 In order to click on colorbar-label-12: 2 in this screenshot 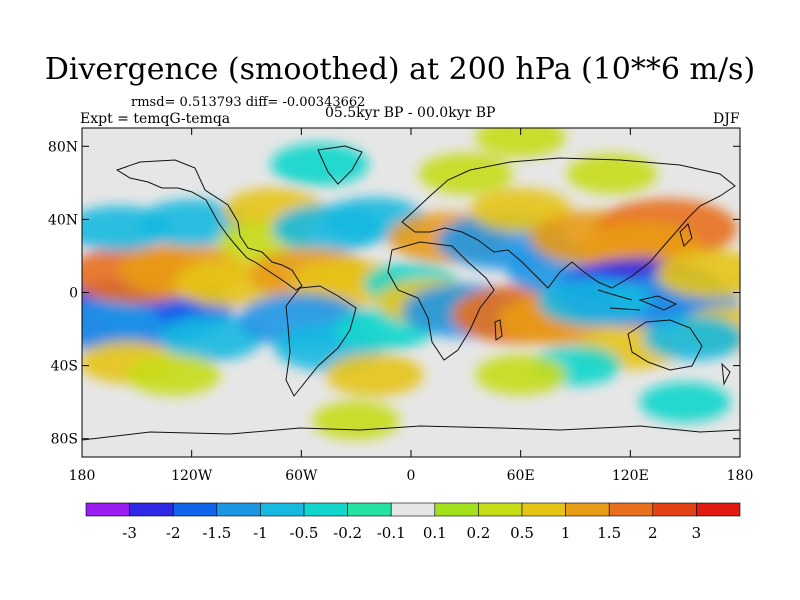, I will do `click(653, 533)`.